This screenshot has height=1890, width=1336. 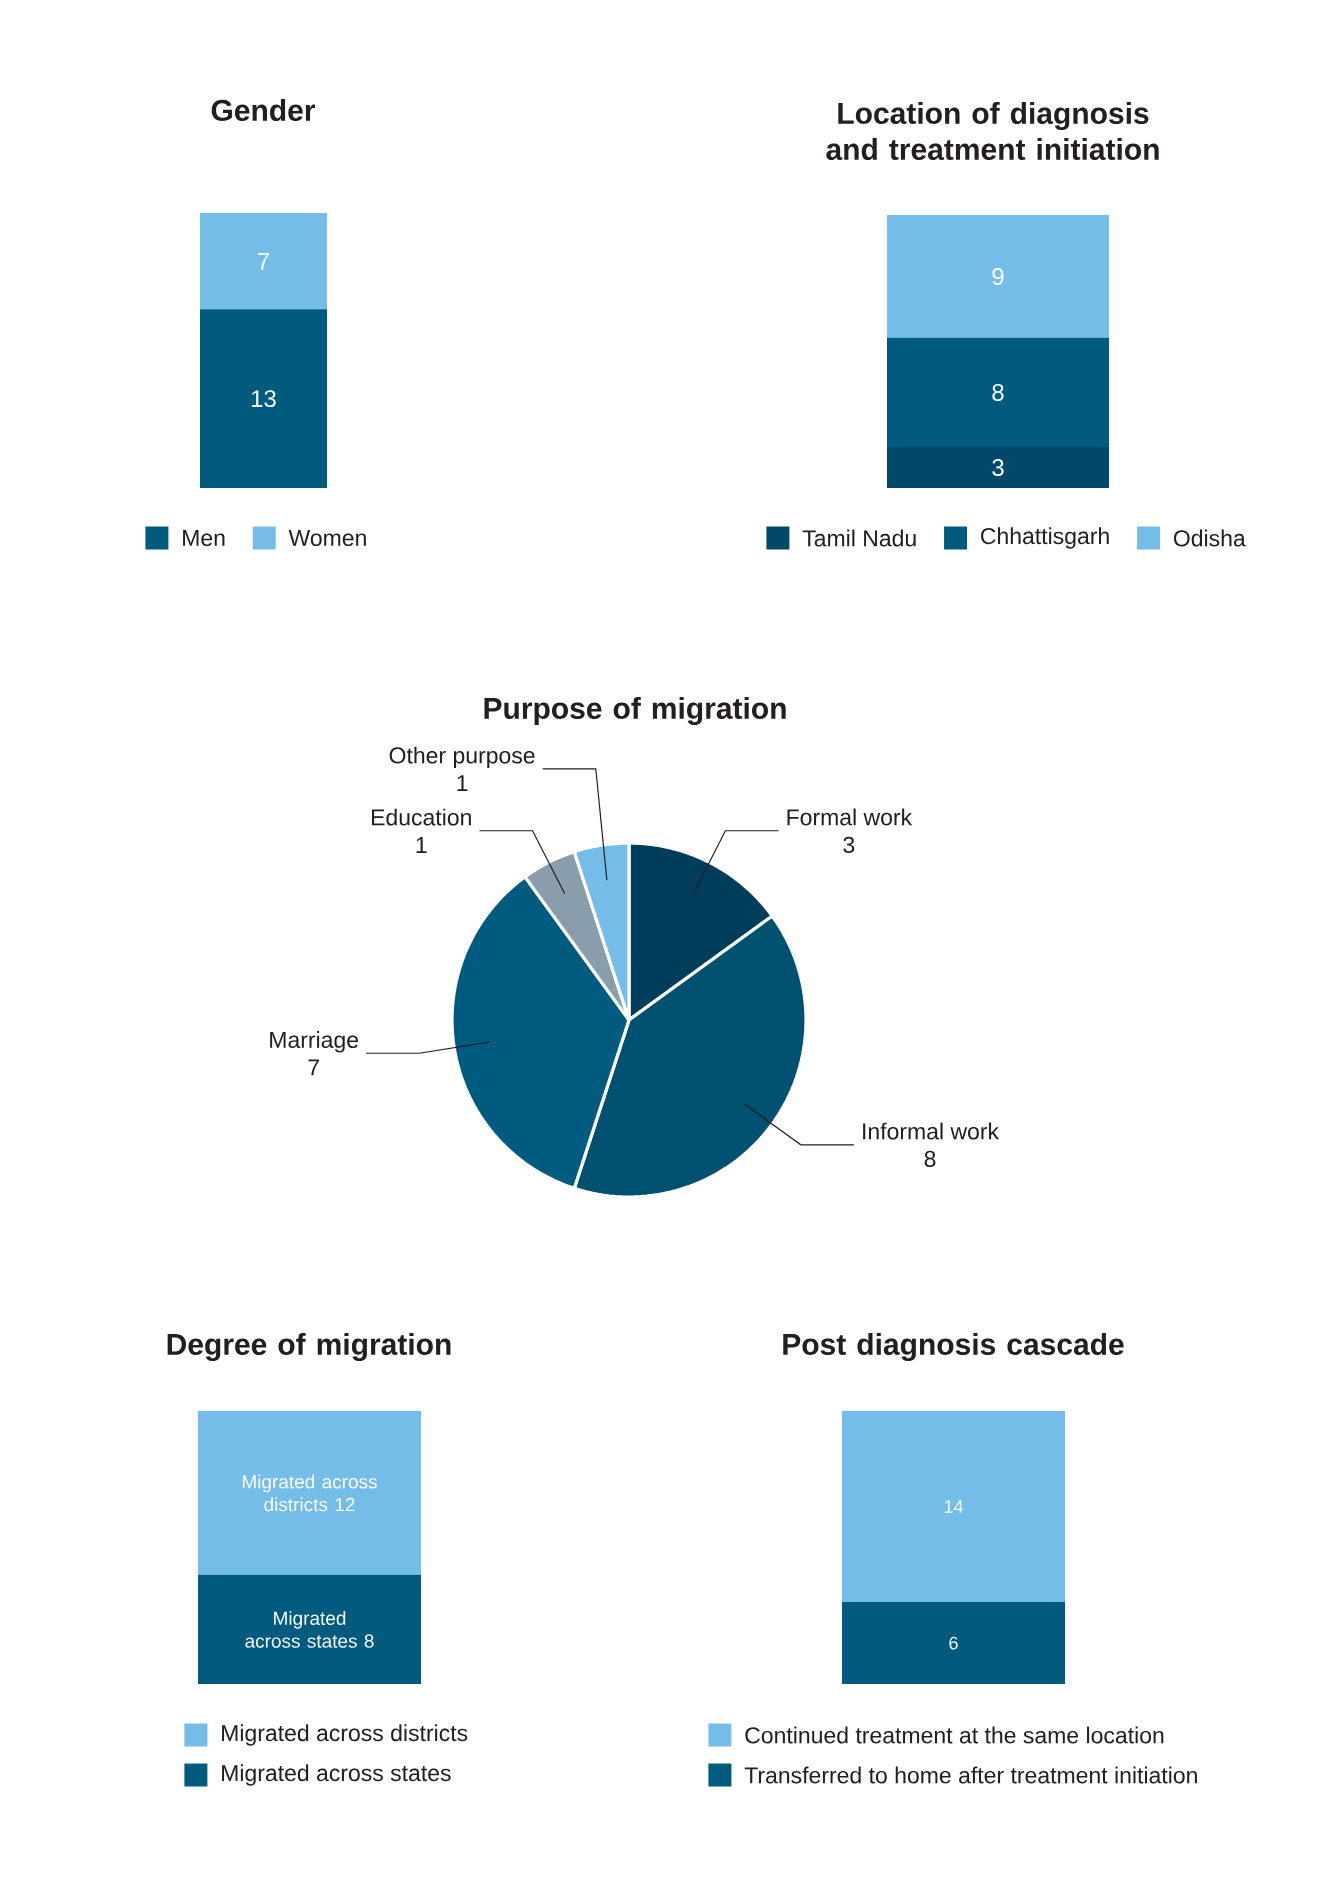 I want to click on data-label: 9, so click(x=998, y=276).